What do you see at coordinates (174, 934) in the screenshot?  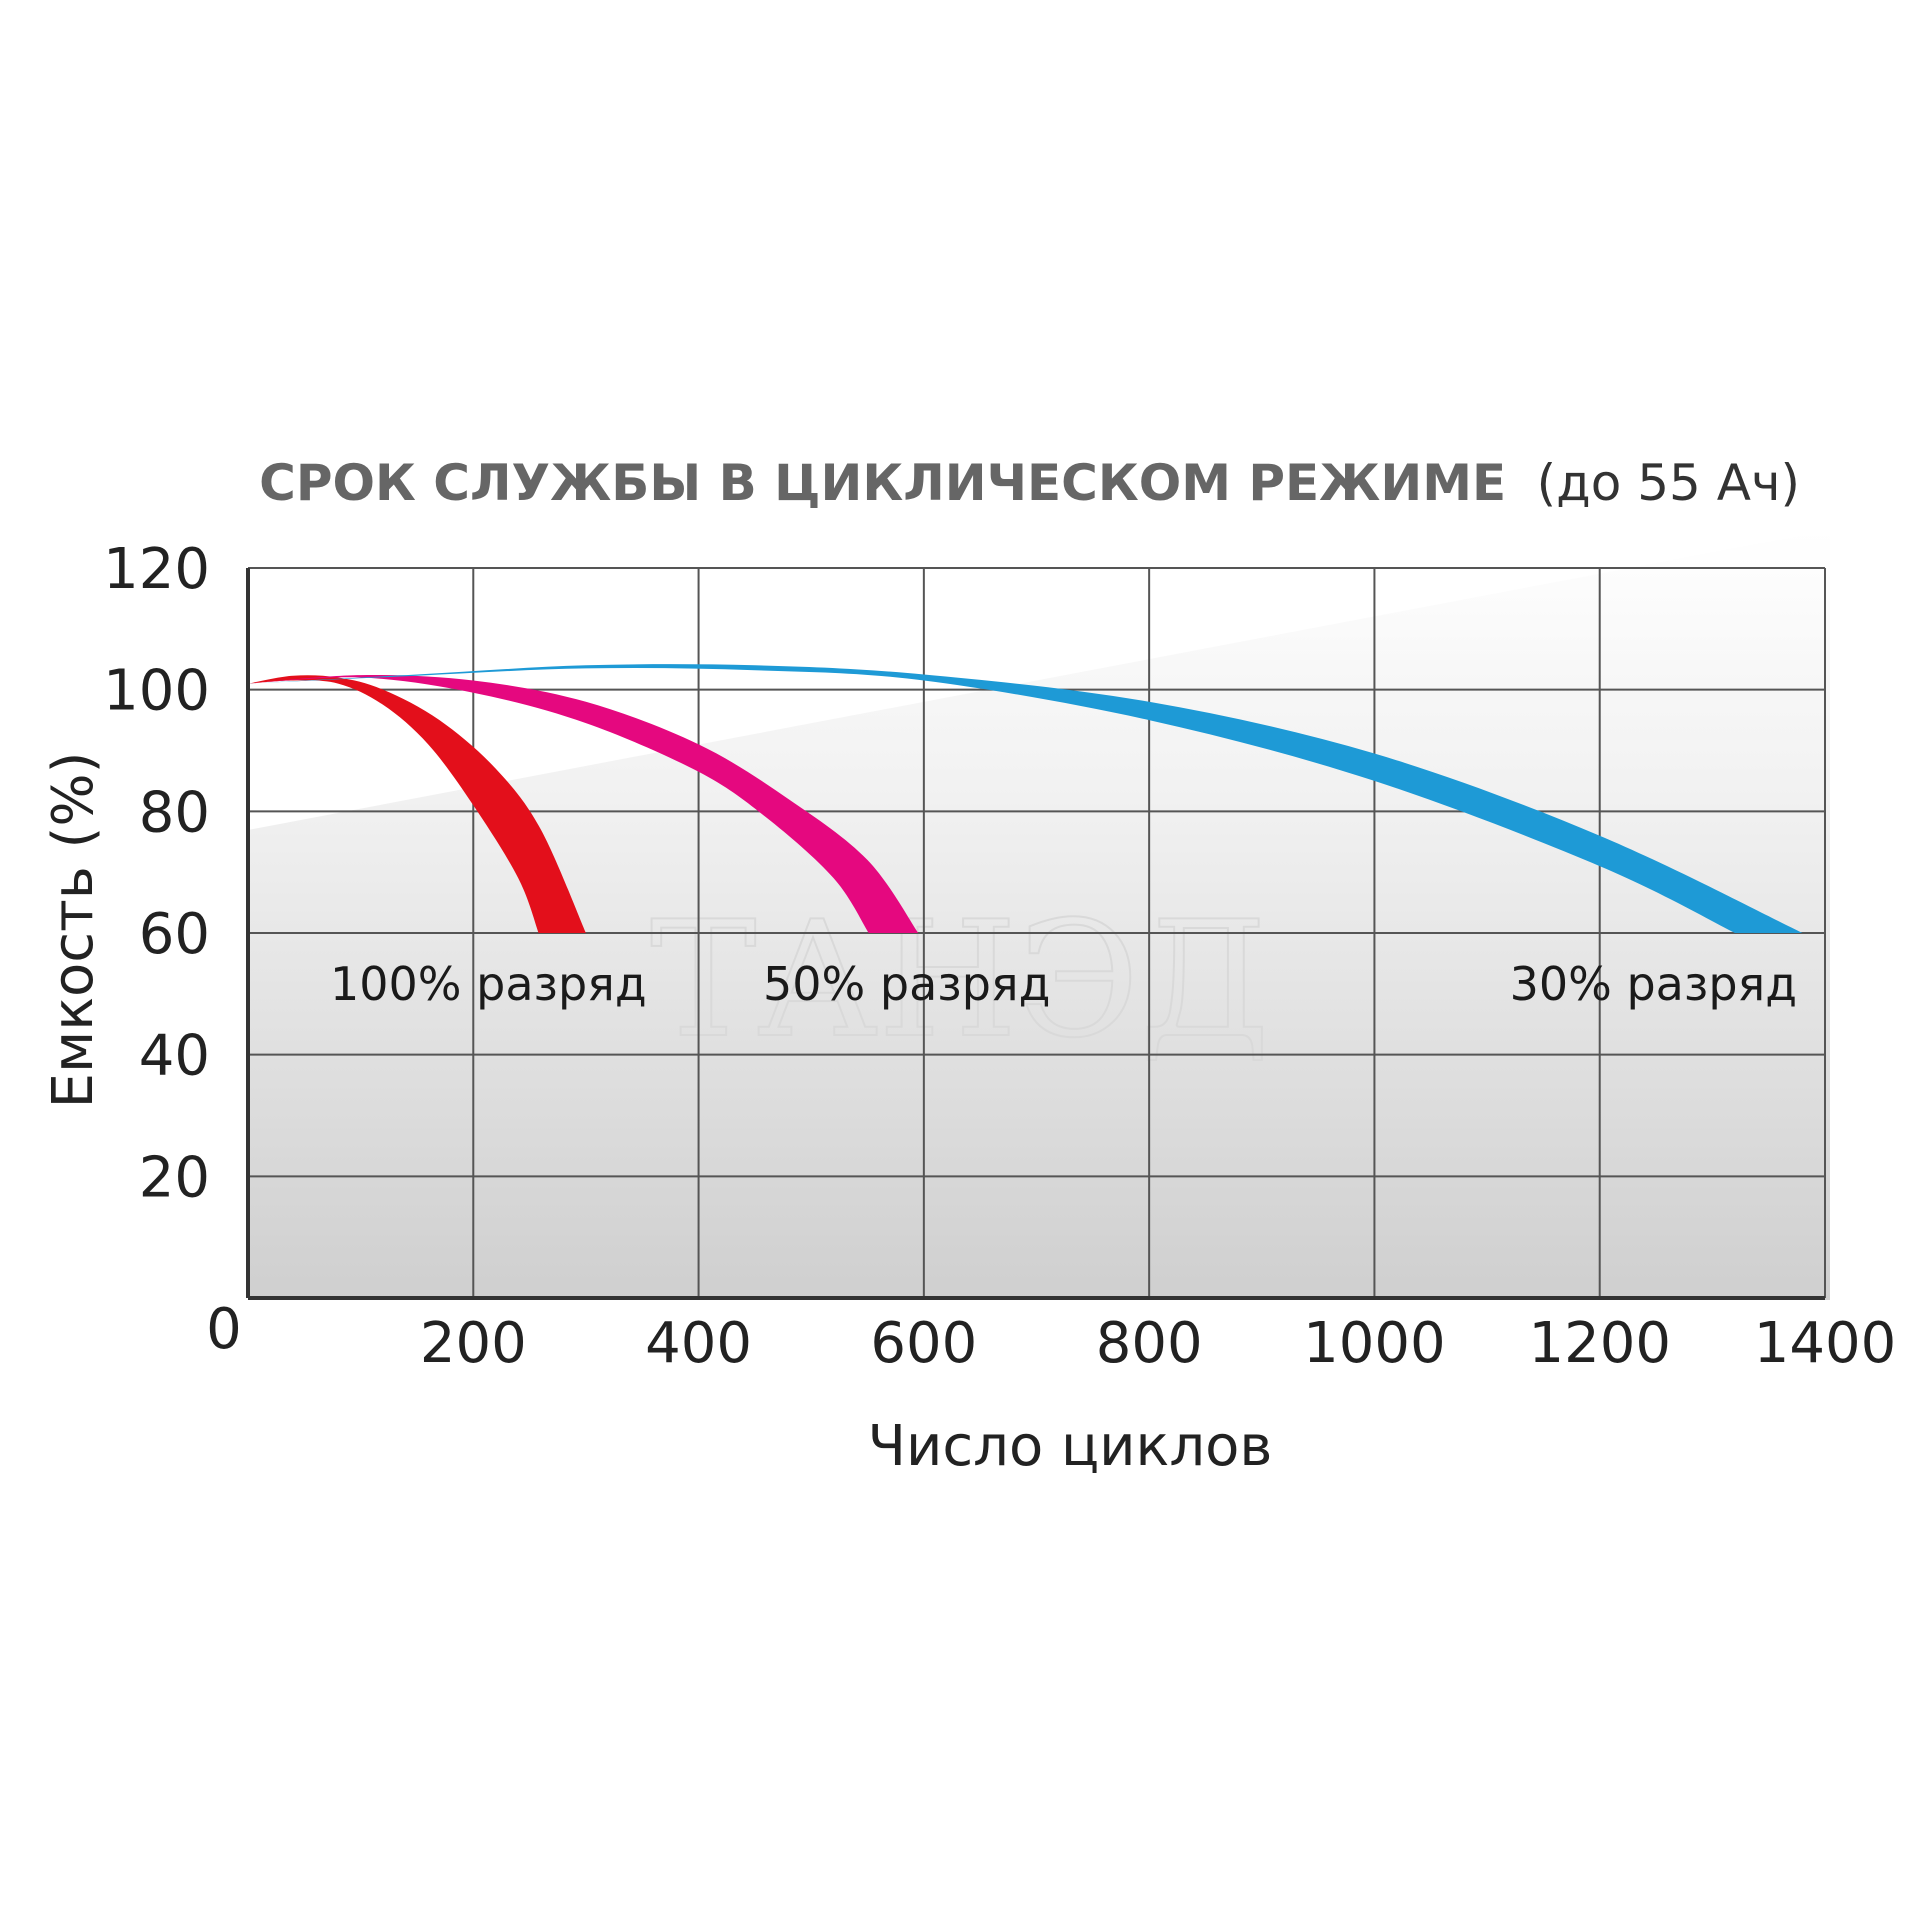 I see `y-tick-label: 60` at bounding box center [174, 934].